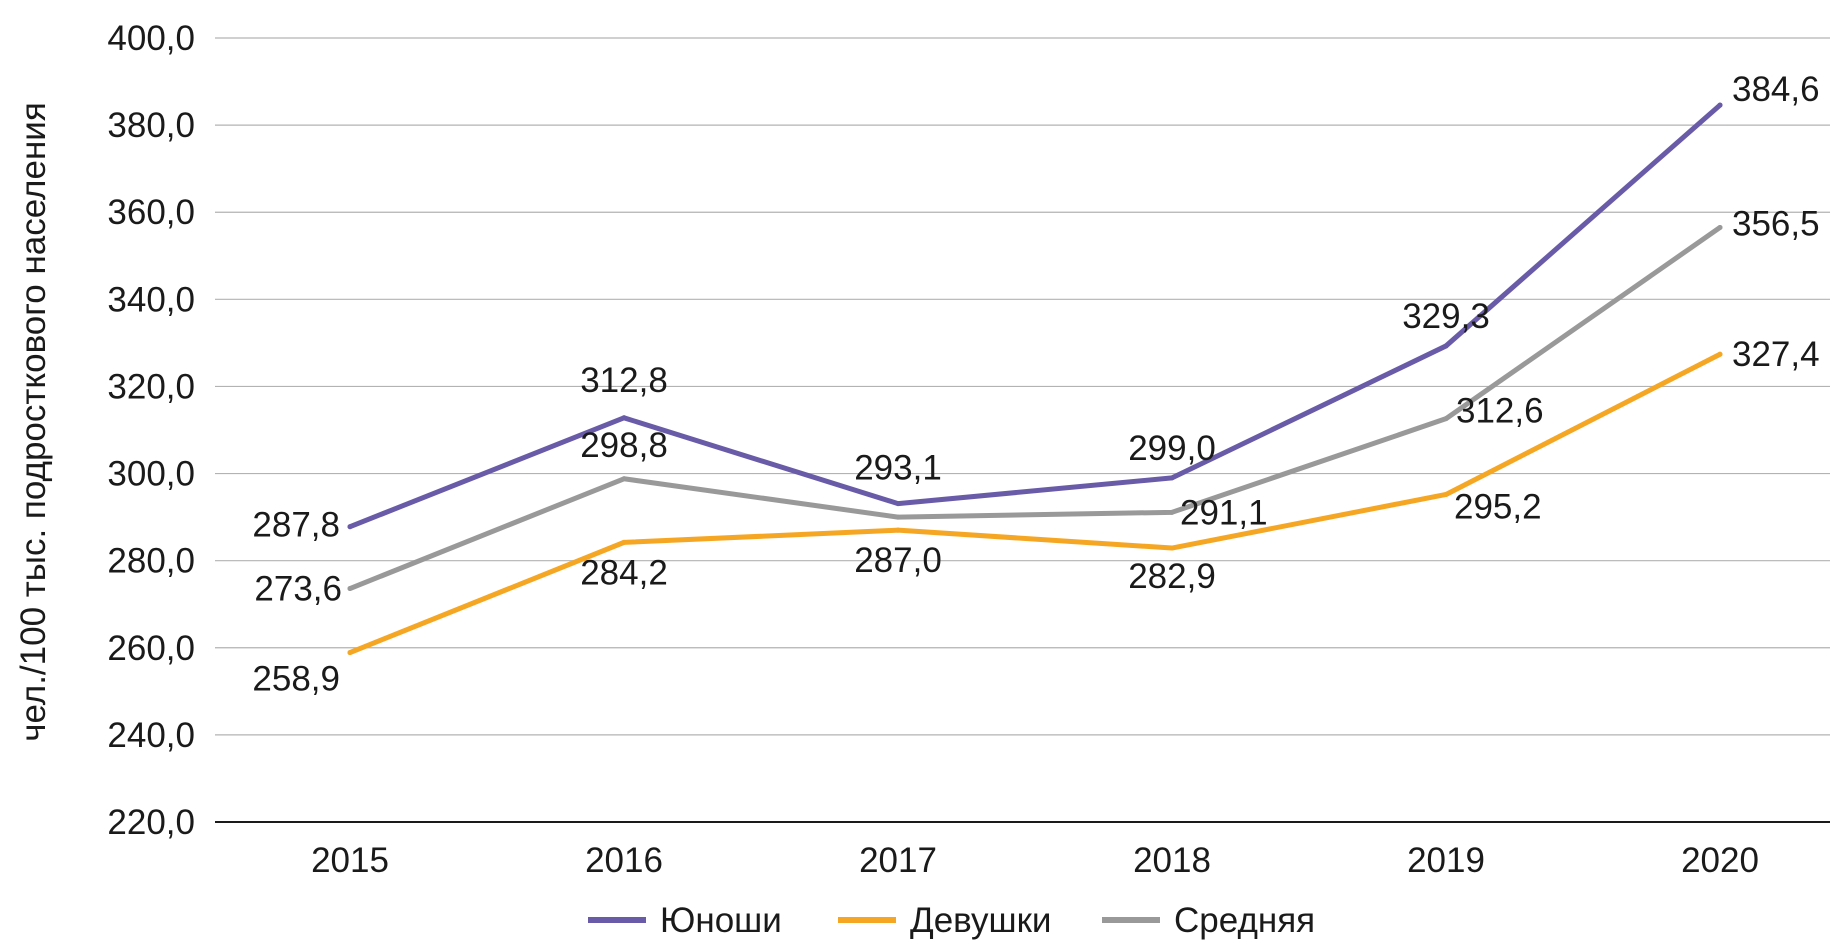  Describe the element at coordinates (151, 822) in the screenshot. I see `y-tick-label: 220,0` at that location.